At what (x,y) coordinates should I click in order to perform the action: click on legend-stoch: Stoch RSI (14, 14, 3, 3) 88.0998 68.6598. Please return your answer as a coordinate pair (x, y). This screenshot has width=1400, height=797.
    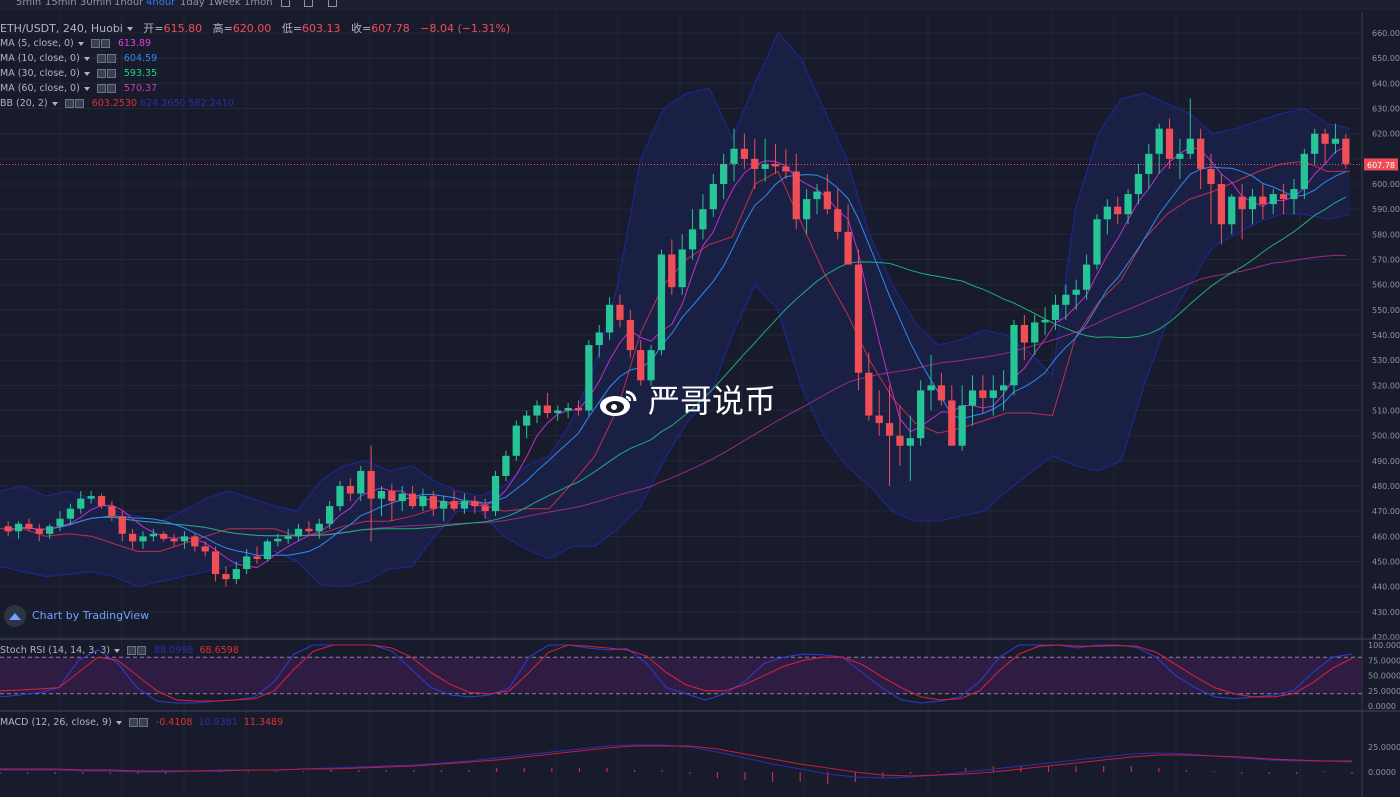
    Looking at the image, I should click on (119, 650).